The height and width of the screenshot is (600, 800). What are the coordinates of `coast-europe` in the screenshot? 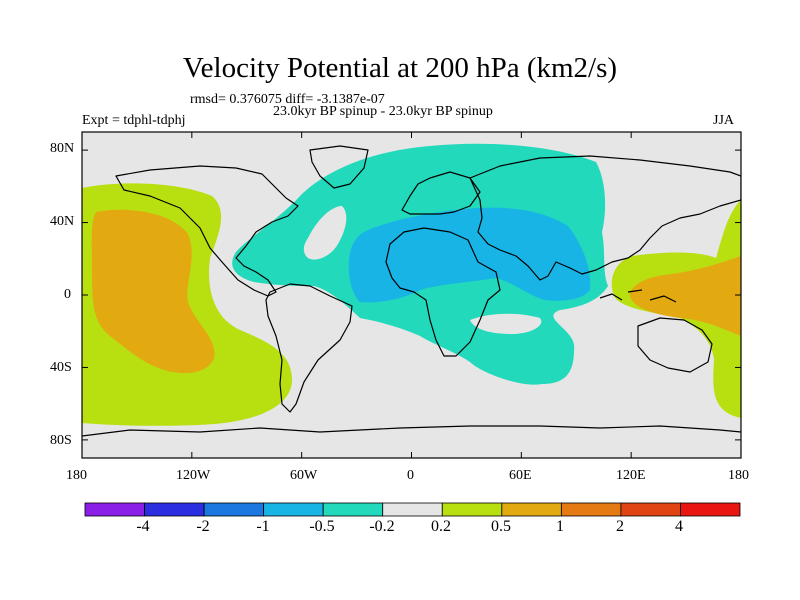 It's located at (441, 193).